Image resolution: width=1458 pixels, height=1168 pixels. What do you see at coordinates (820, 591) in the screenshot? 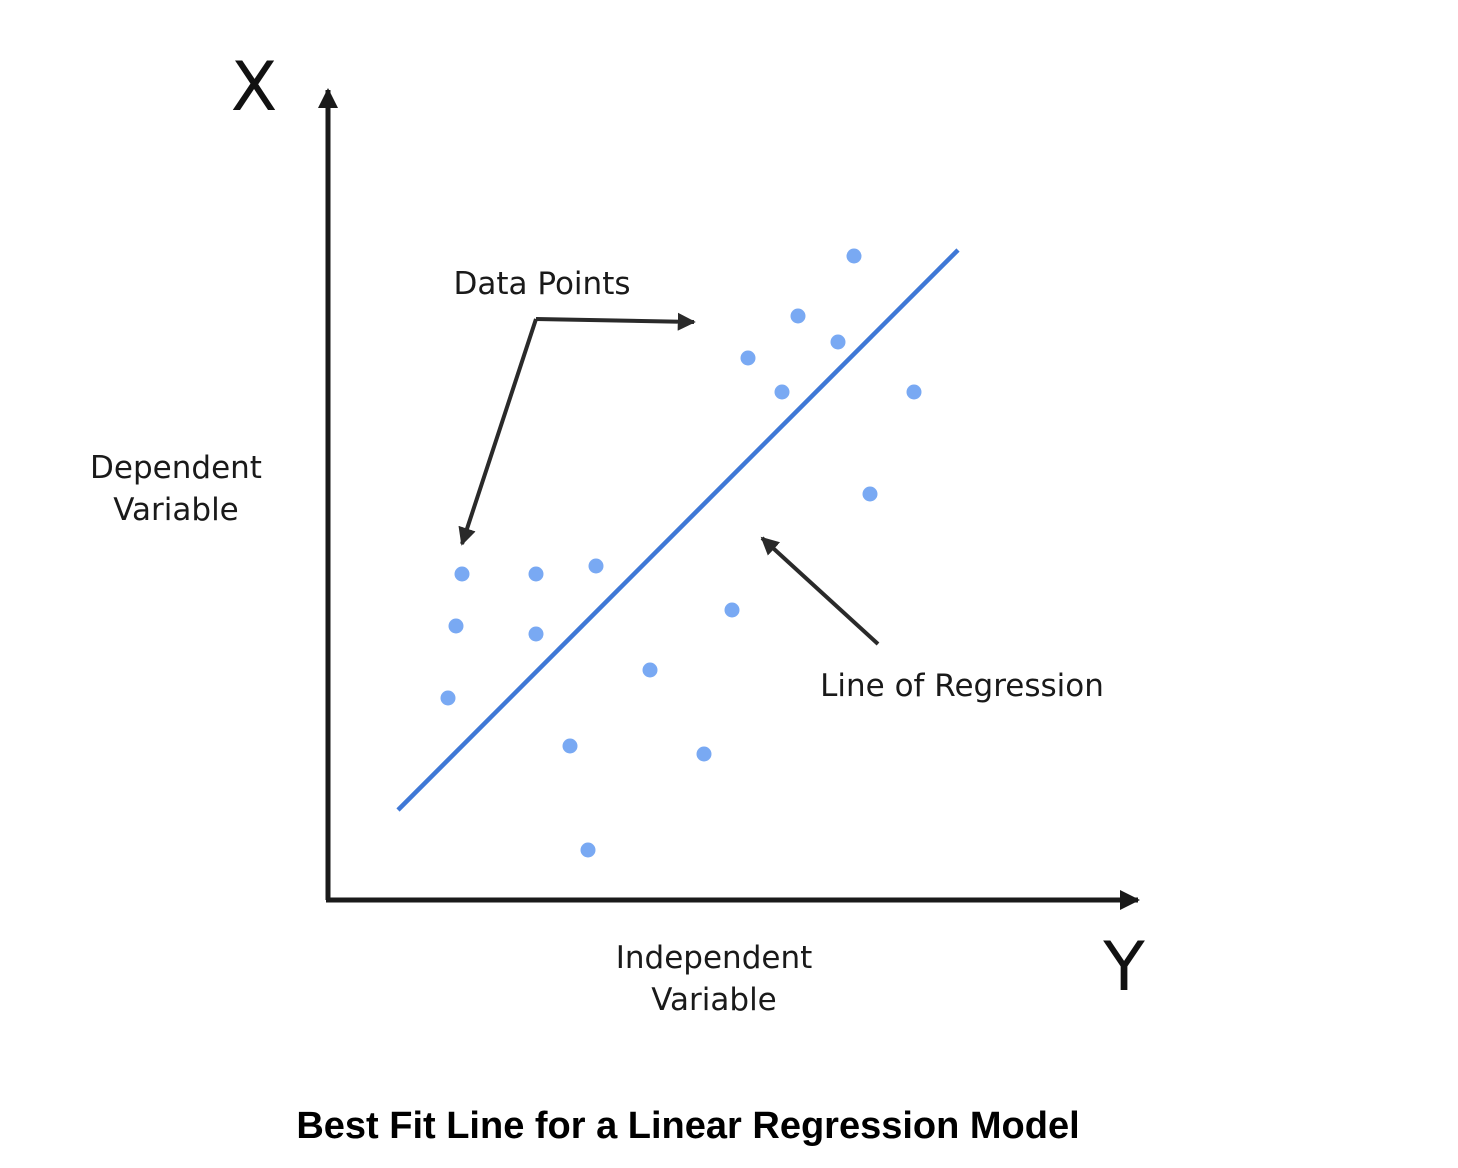
I see `line-of-regression-arrow` at bounding box center [820, 591].